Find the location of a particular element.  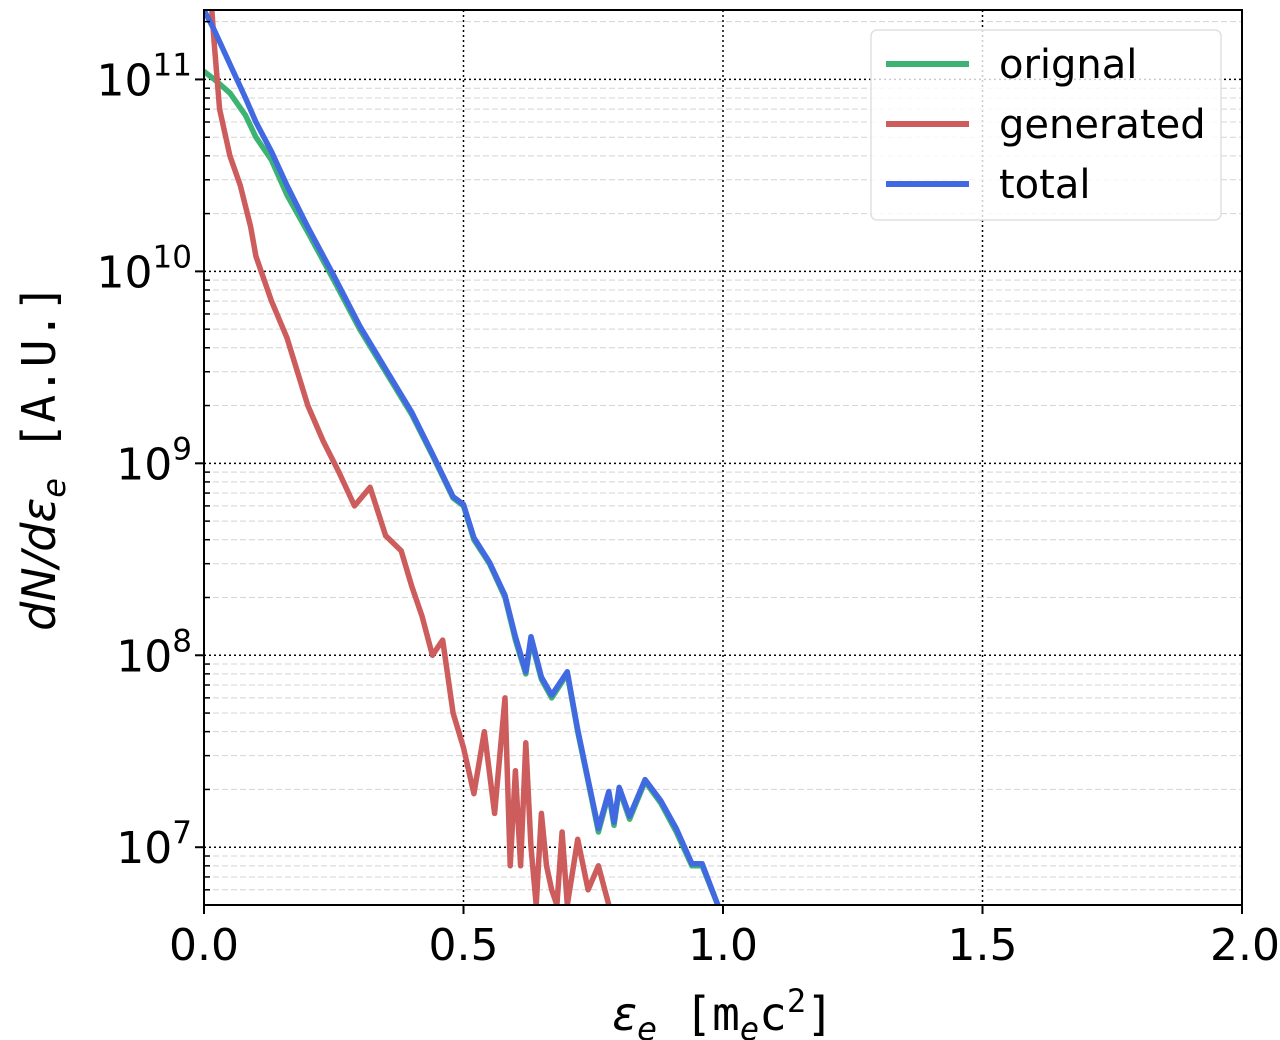

legend-box is located at coordinates (1046, 125).